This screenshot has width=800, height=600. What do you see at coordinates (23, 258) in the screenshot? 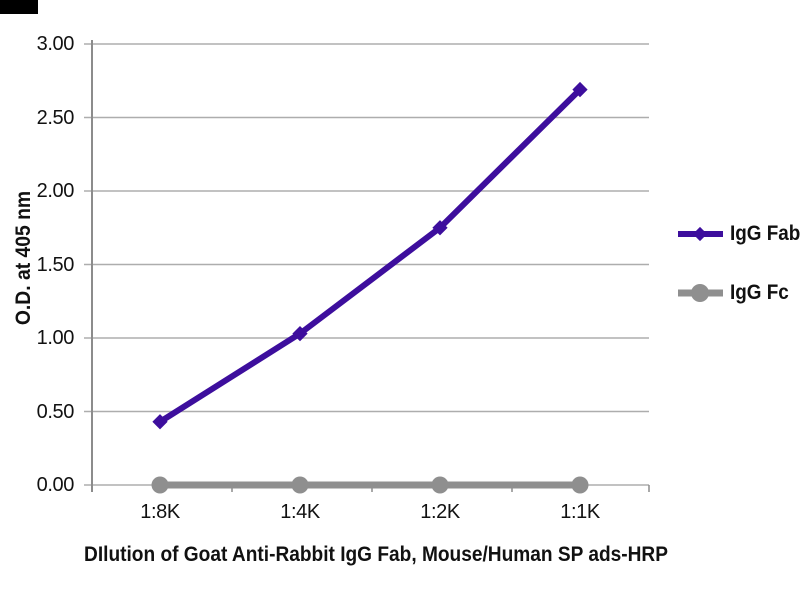
I see `y-axis-title: O.D. at 405 nm` at bounding box center [23, 258].